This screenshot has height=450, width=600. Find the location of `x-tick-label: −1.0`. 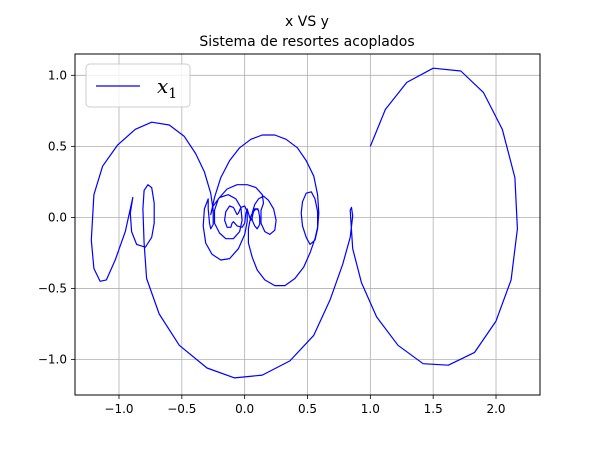

x-tick-label: −1.0 is located at coordinates (118, 409).